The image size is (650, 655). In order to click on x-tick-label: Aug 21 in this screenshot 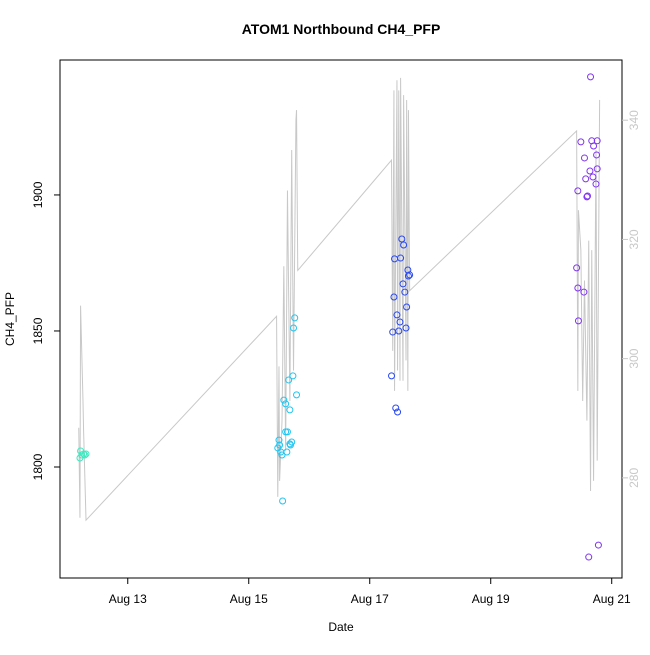, I will do `click(612, 599)`.